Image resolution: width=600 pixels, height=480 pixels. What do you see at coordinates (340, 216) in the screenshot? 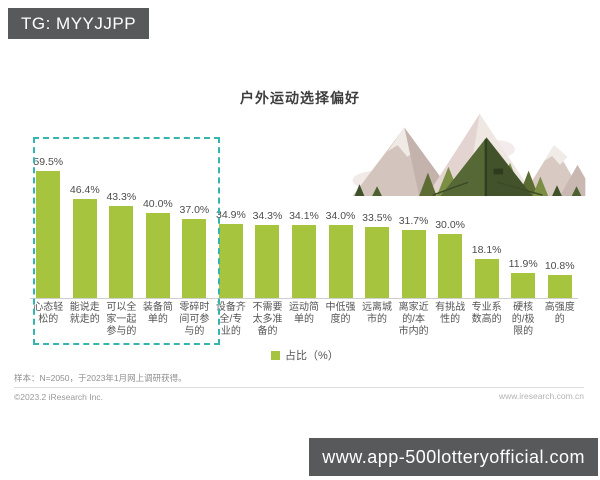
I see `bar-value-label: 34.0%` at bounding box center [340, 216].